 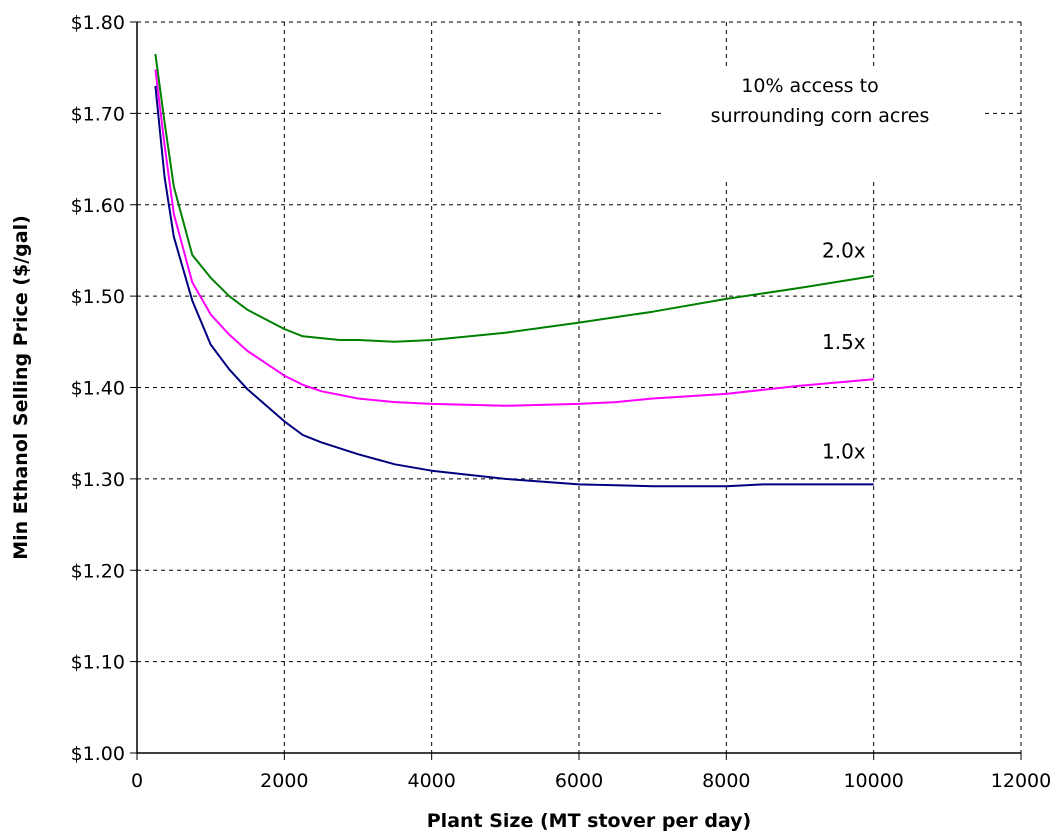 I want to click on y-tick-label: $1.20, so click(x=98, y=571).